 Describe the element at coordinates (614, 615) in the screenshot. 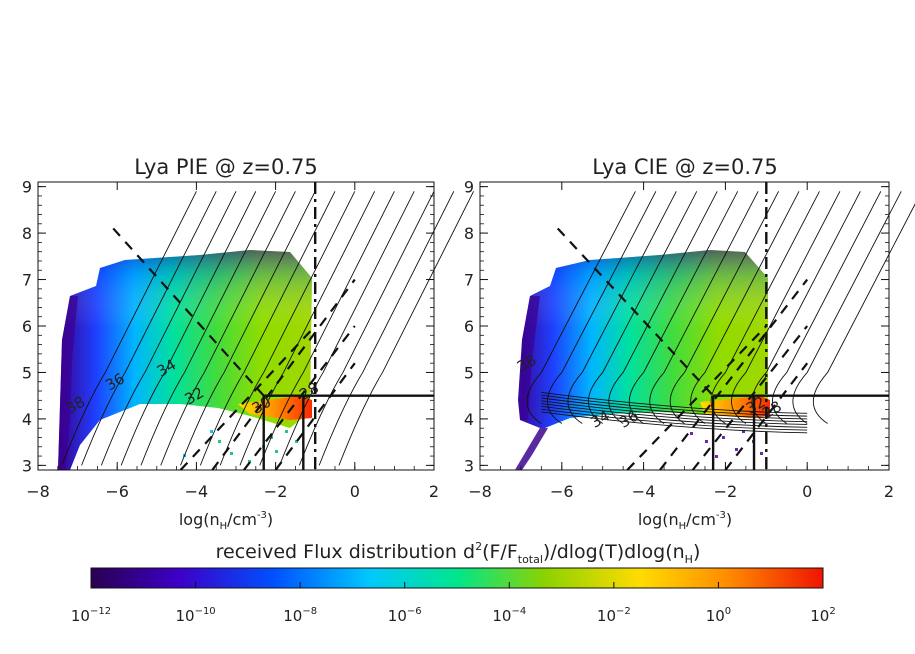

I see `colorbar-tick-label: 10⁻²` at that location.